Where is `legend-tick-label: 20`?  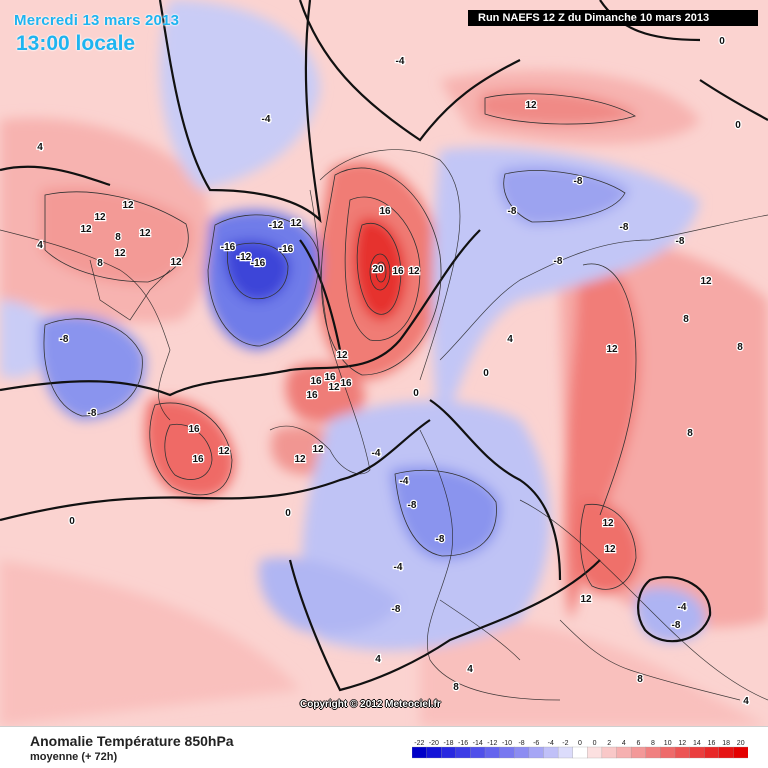 legend-tick-label: 20 is located at coordinates (741, 743).